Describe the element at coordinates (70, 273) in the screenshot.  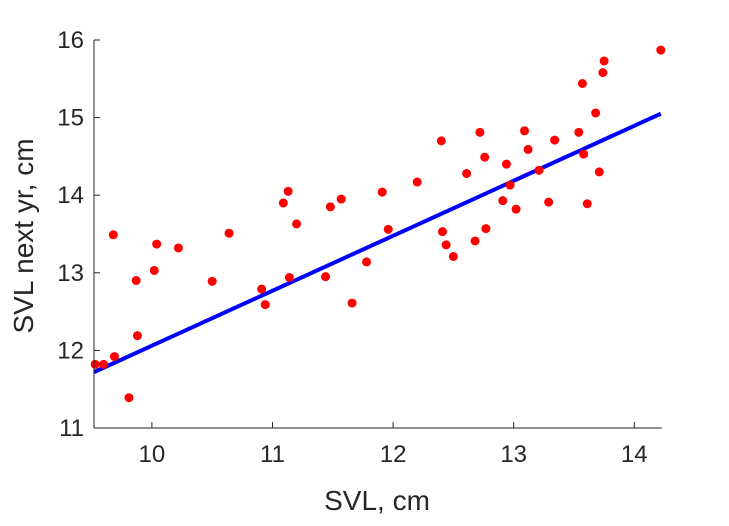
I see `y-tick-label: 13` at that location.